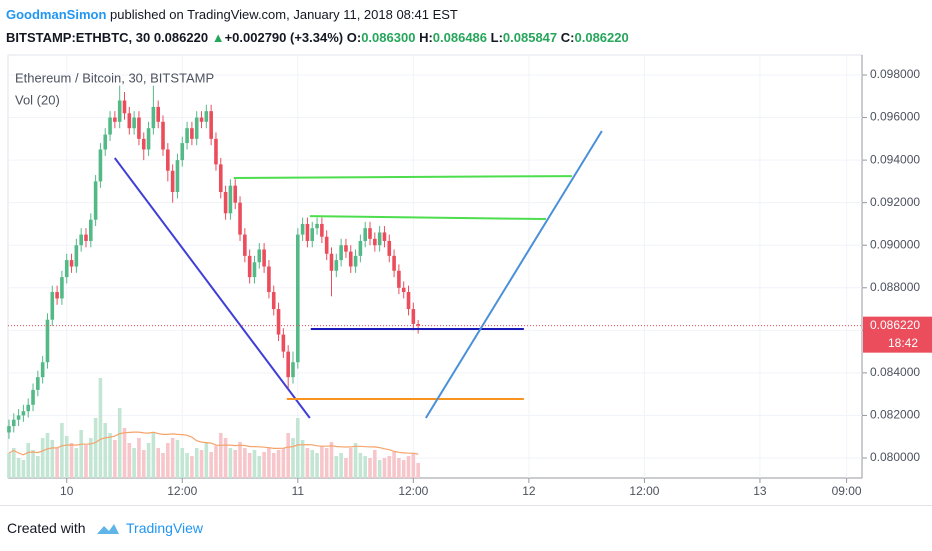  Describe the element at coordinates (644, 491) in the screenshot. I see `x-tick-label: 12:00` at that location.